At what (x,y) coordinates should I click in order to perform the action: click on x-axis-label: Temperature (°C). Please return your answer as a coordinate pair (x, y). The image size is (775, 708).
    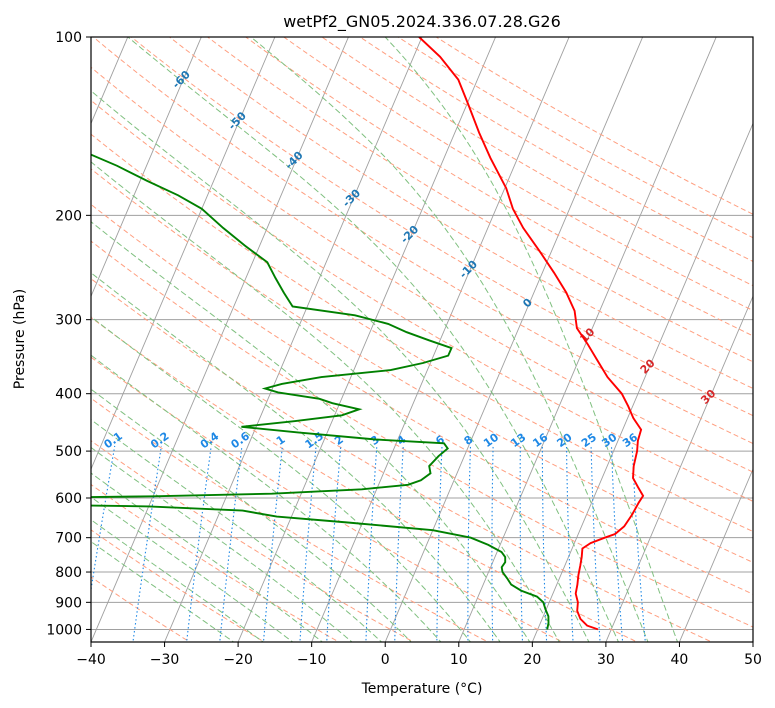
    Looking at the image, I should click on (422, 689).